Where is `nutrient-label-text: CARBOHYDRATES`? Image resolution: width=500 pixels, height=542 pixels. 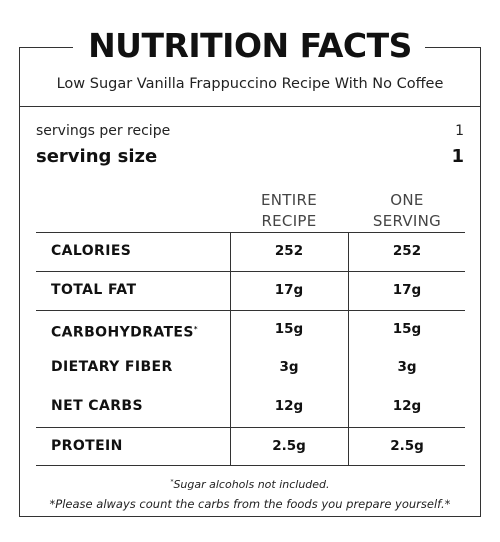 nutrient-label-text: CARBOHYDRATES is located at coordinates (122, 332).